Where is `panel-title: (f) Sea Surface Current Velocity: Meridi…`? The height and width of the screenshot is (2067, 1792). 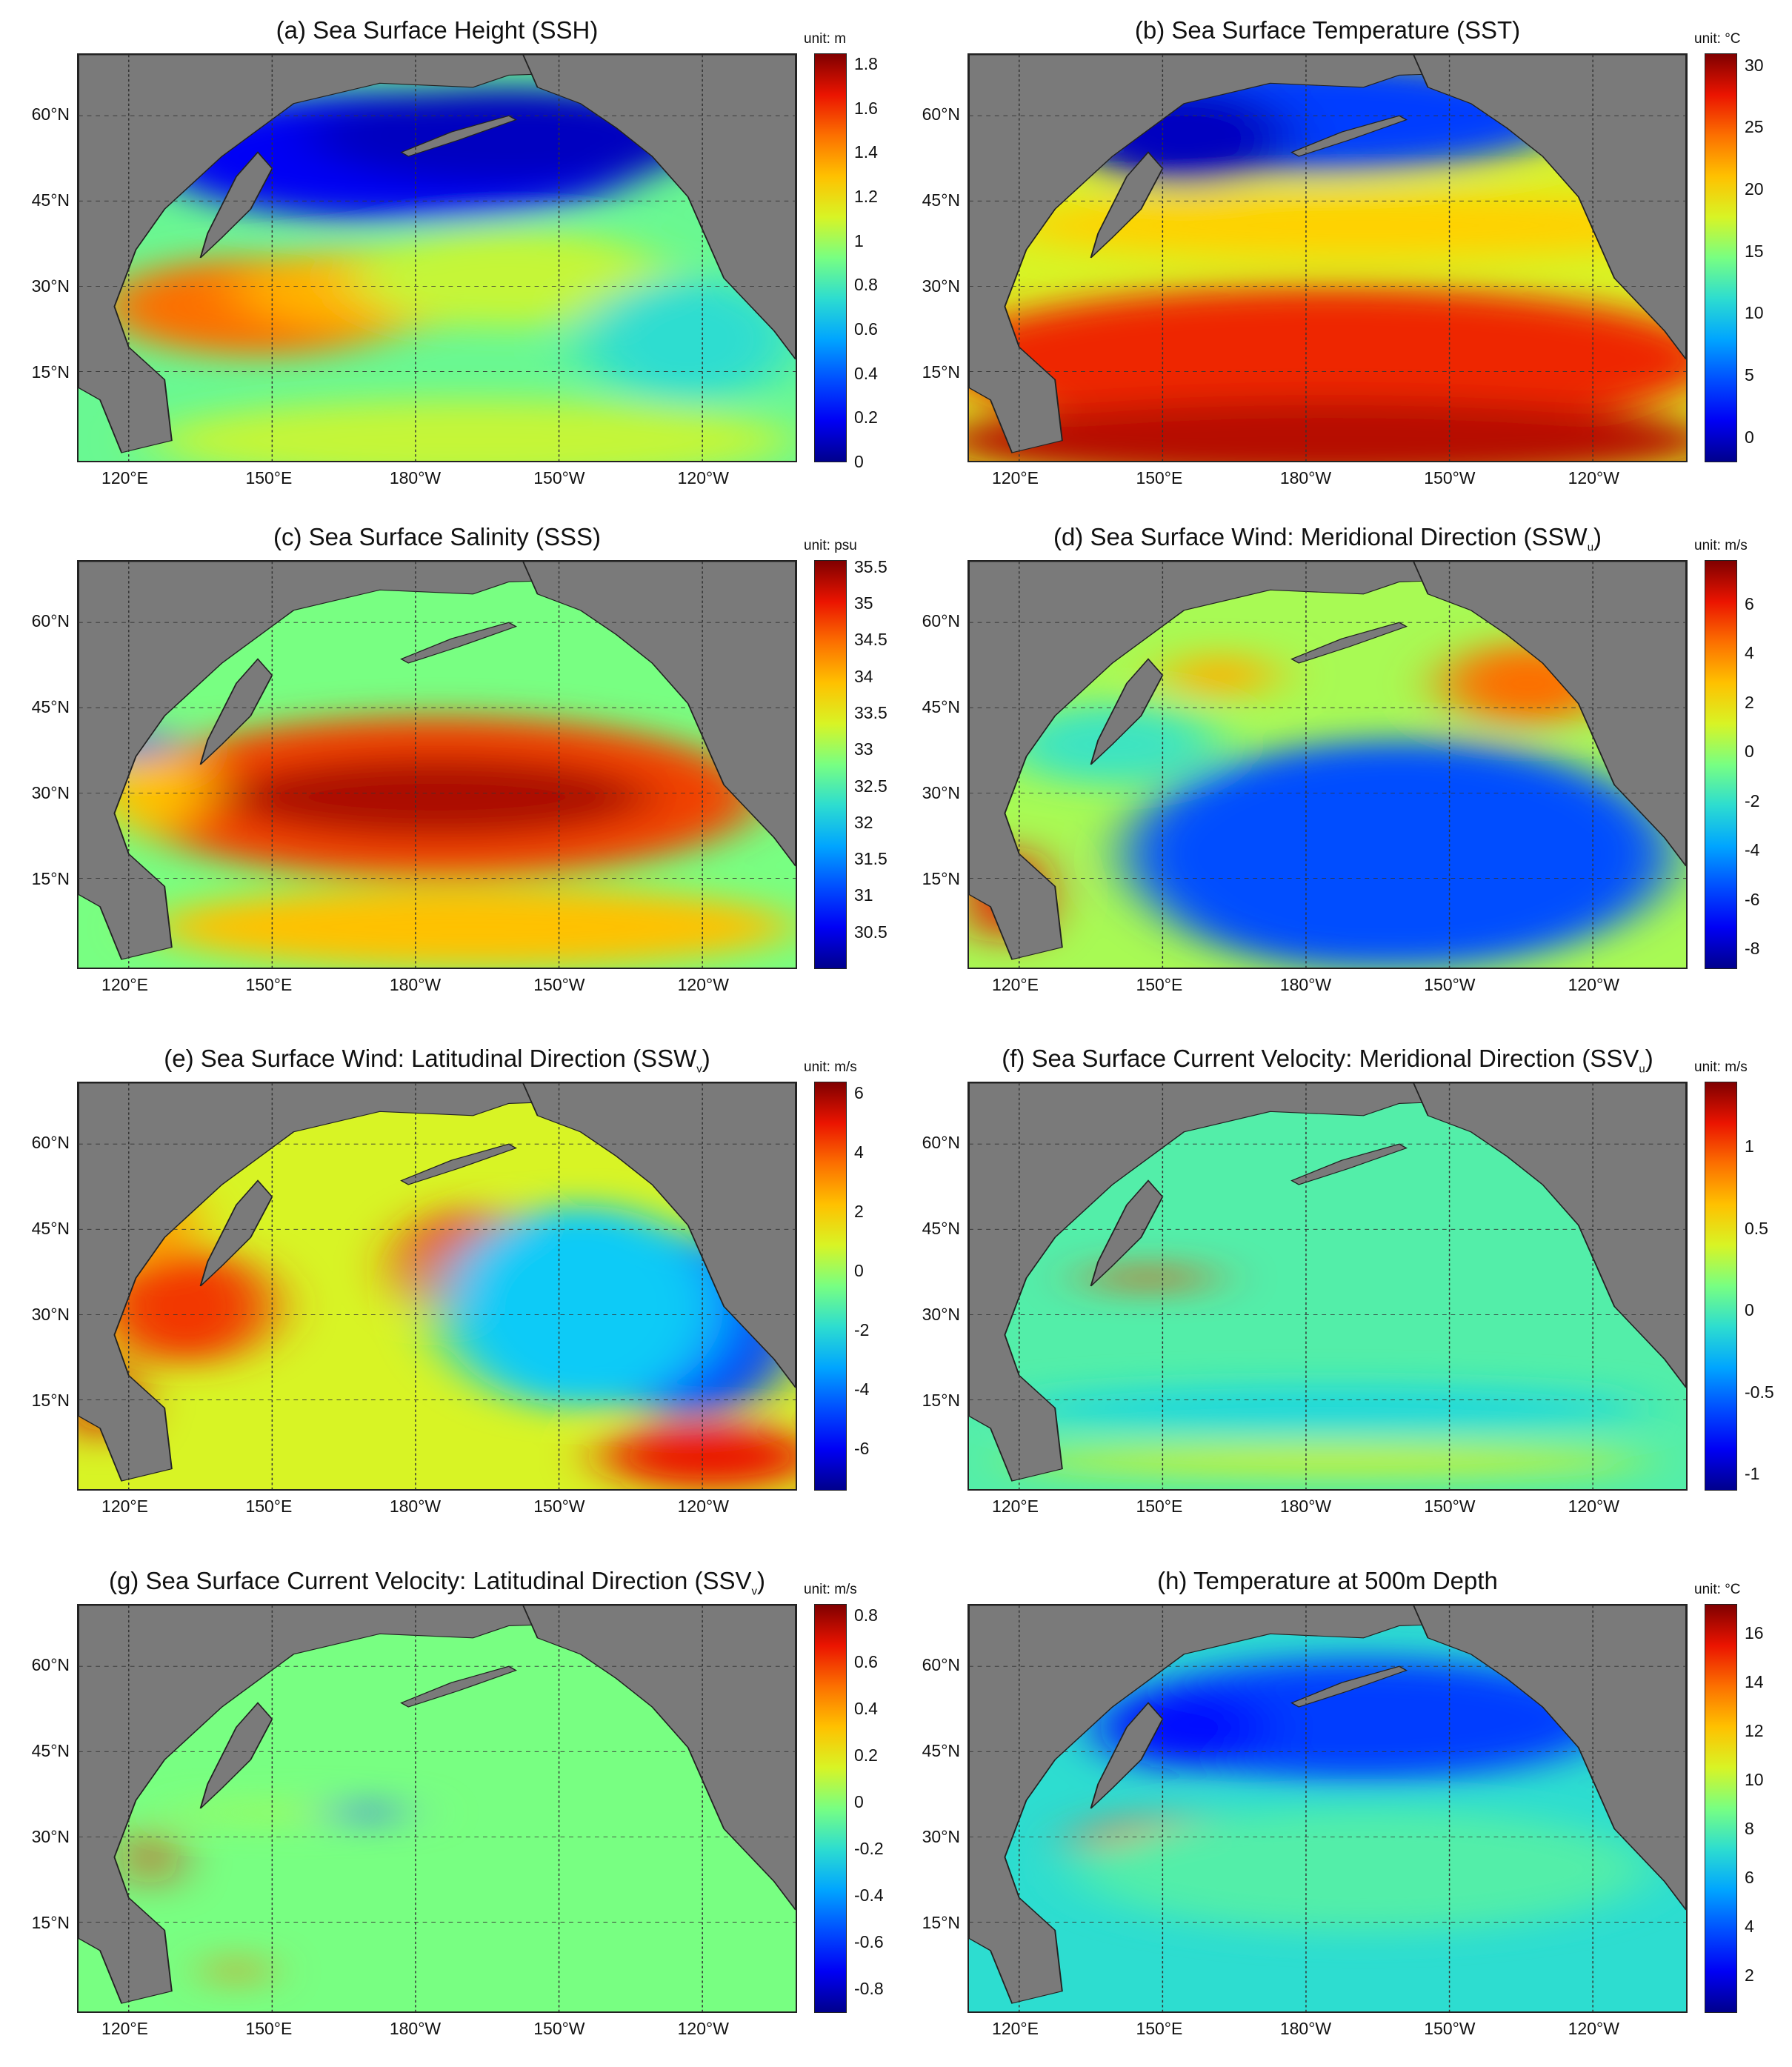 panel-title: (f) Sea Surface Current Velocity: Meridi… is located at coordinates (1327, 1060).